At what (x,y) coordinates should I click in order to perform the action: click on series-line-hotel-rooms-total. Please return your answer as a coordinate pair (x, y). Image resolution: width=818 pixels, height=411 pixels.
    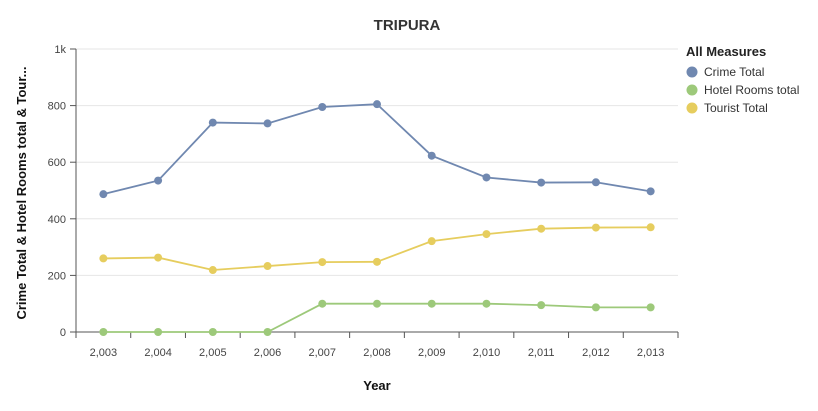
    Looking at the image, I should click on (377, 317).